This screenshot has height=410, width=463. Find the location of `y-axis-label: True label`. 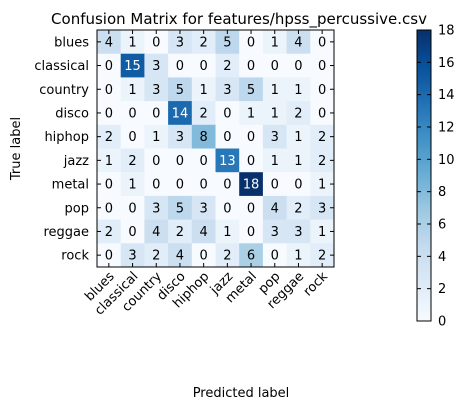

y-axis-label: True label is located at coordinates (16, 149).